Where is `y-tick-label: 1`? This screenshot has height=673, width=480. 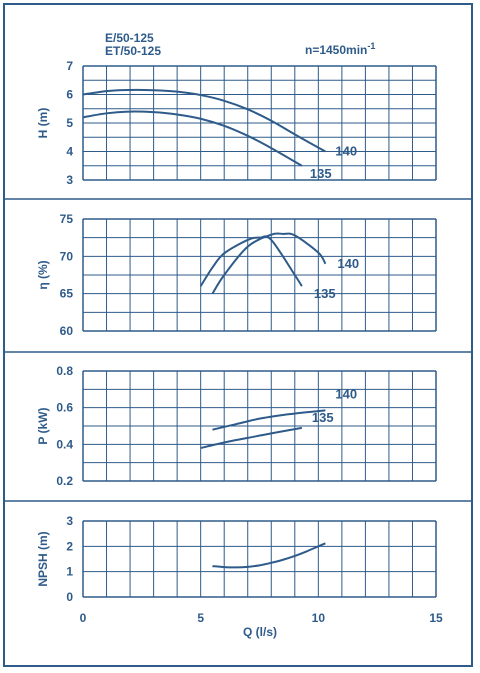
y-tick-label: 1 is located at coordinates (69, 572).